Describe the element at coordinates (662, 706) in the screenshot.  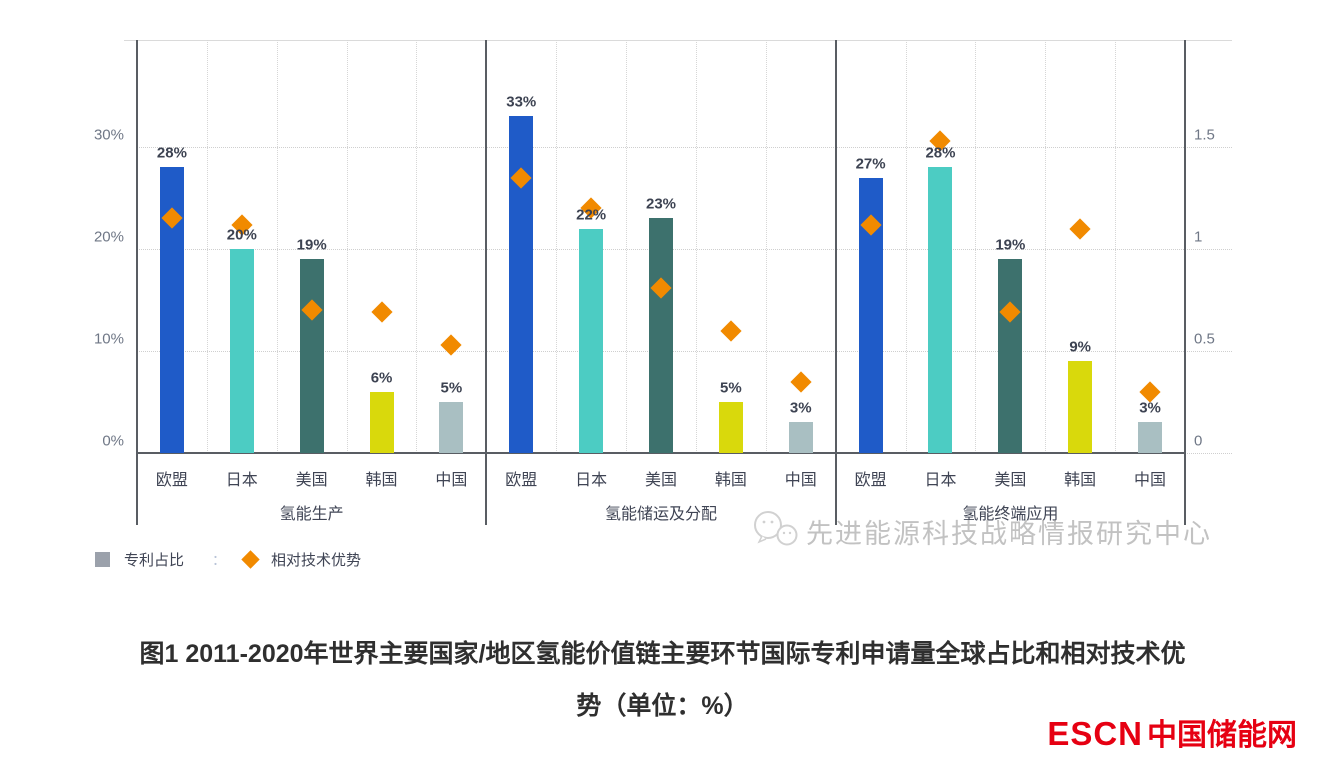
I see `figure-caption-line2: 势（单位：%）` at that location.